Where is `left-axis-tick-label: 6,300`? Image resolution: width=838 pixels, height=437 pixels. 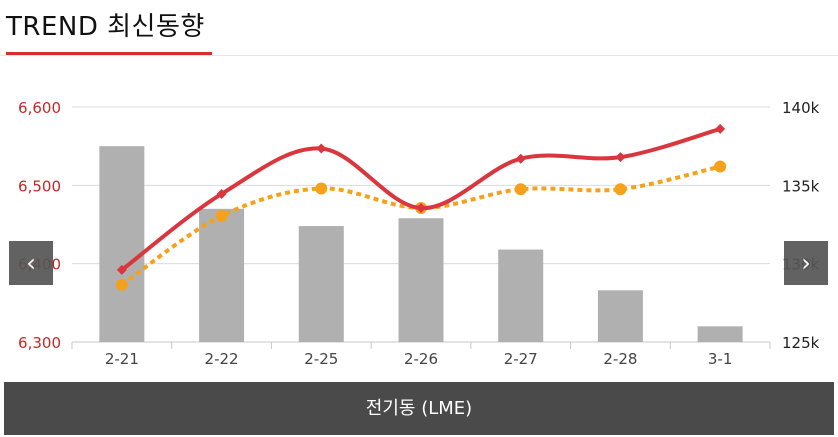
left-axis-tick-label: 6,300 is located at coordinates (39, 343).